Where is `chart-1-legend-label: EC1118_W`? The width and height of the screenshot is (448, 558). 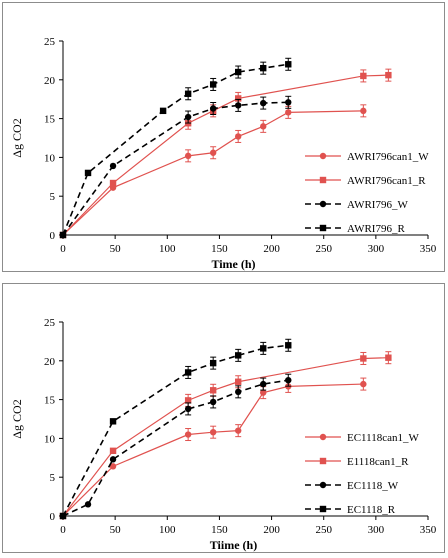 chart-1-legend-label: EC1118_W is located at coordinates (373, 486).